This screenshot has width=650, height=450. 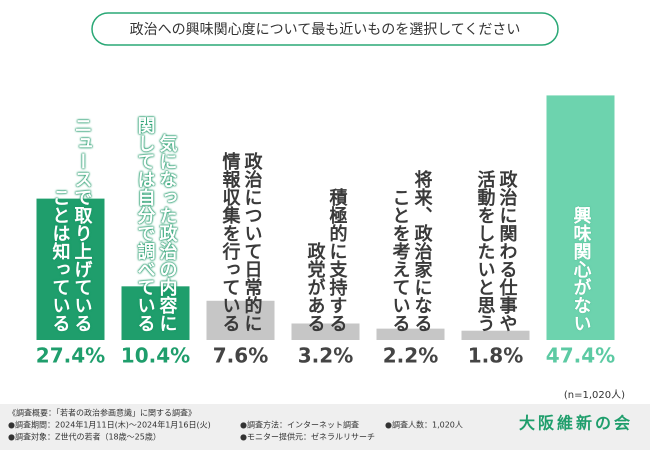 I want to click on title-pill, so click(x=325, y=29).